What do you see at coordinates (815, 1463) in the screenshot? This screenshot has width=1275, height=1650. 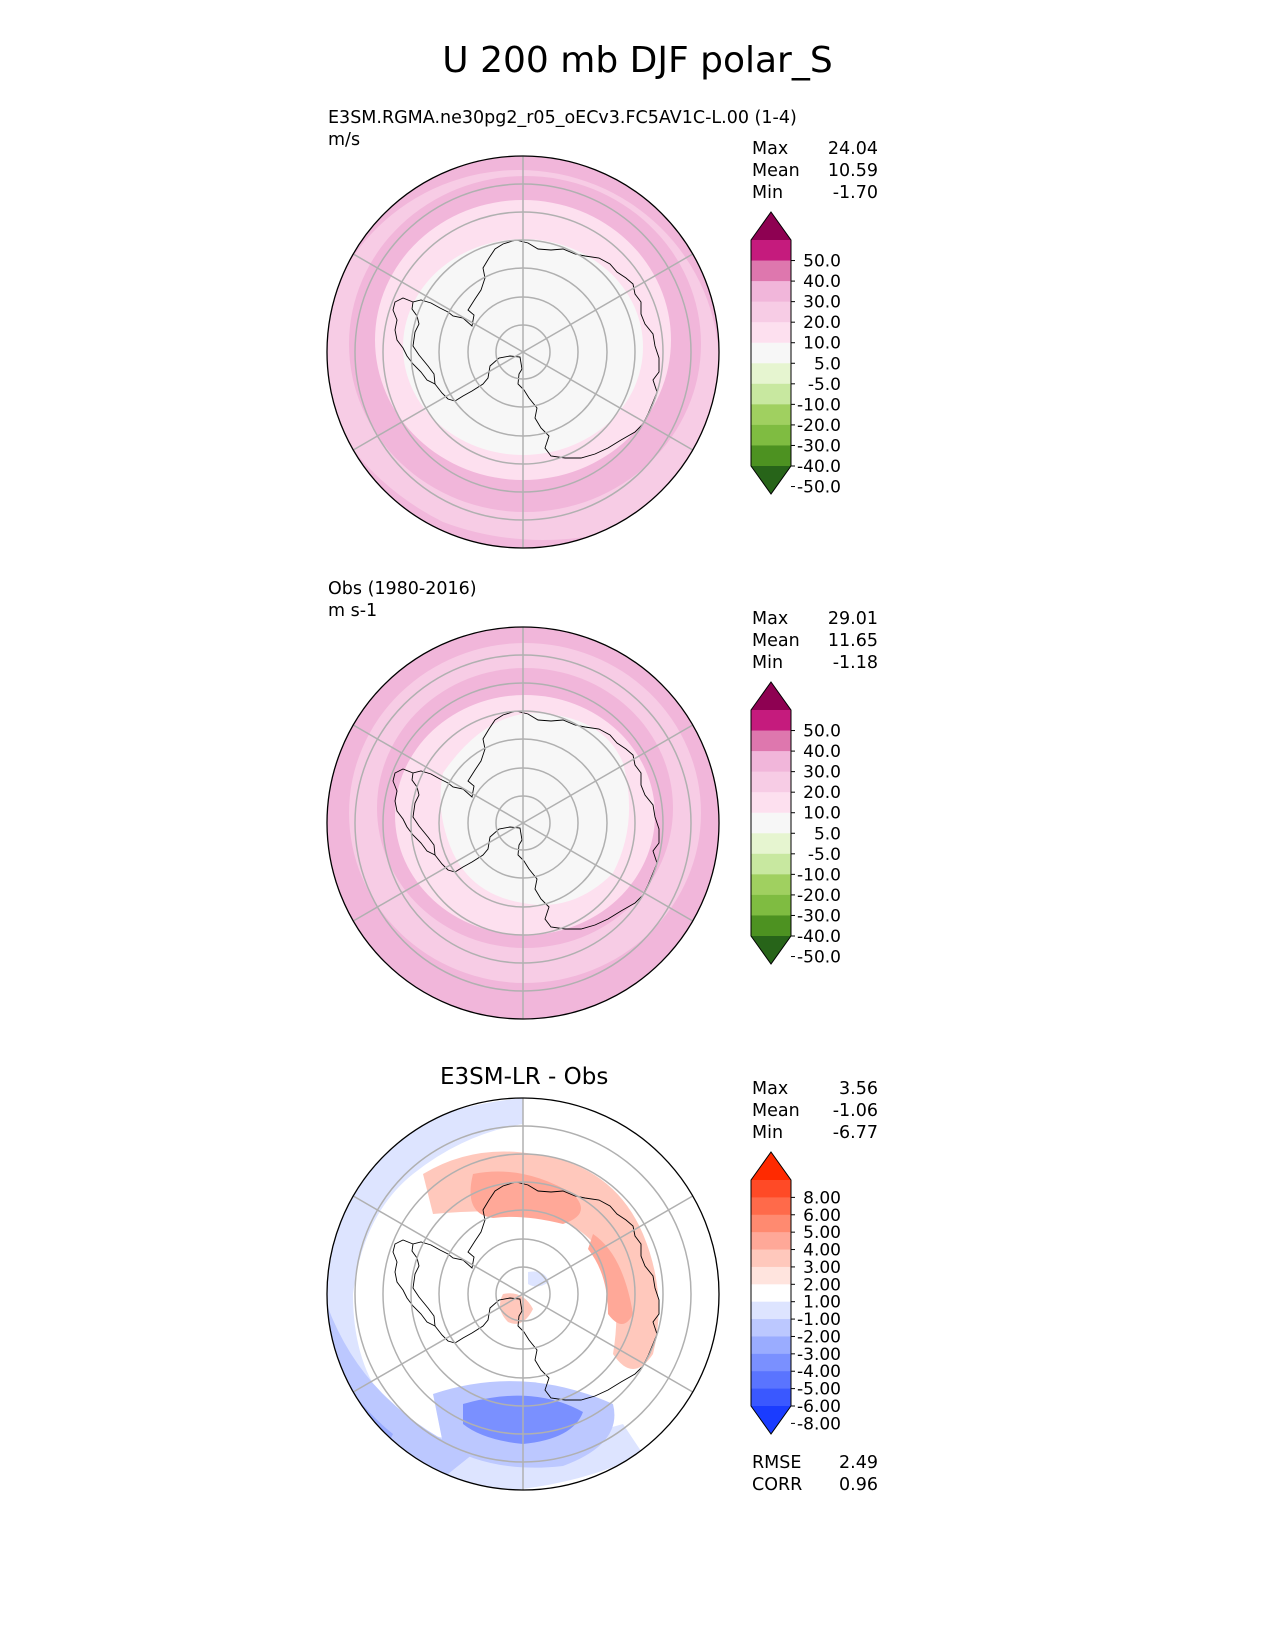 I see `metric-row: RMSE 2.49` at bounding box center [815, 1463].